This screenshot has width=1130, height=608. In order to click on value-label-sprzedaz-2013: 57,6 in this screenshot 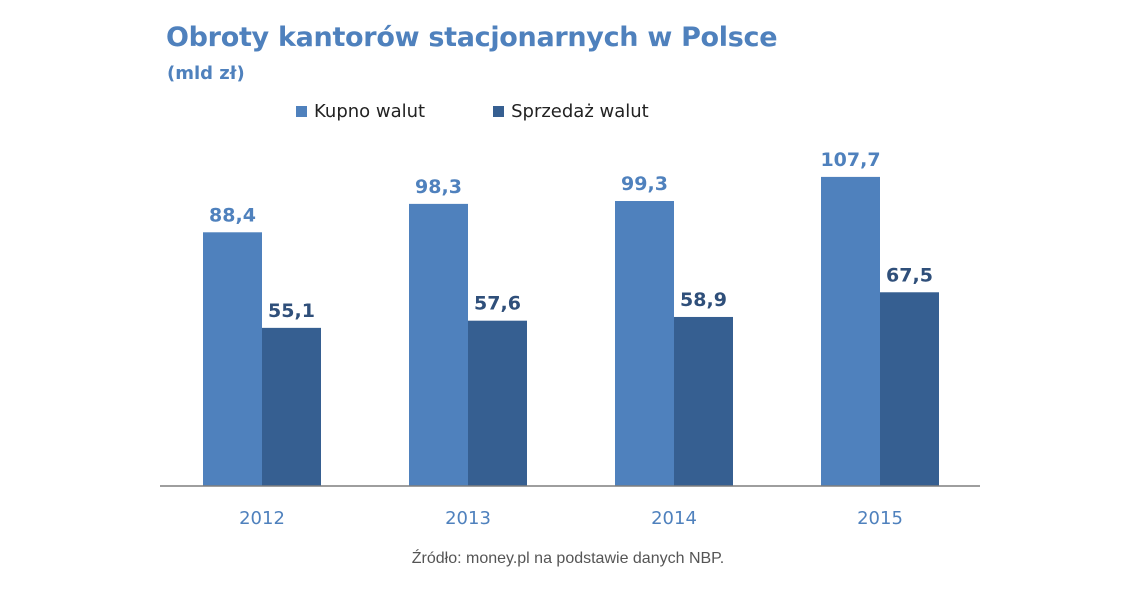, I will do `click(497, 304)`.